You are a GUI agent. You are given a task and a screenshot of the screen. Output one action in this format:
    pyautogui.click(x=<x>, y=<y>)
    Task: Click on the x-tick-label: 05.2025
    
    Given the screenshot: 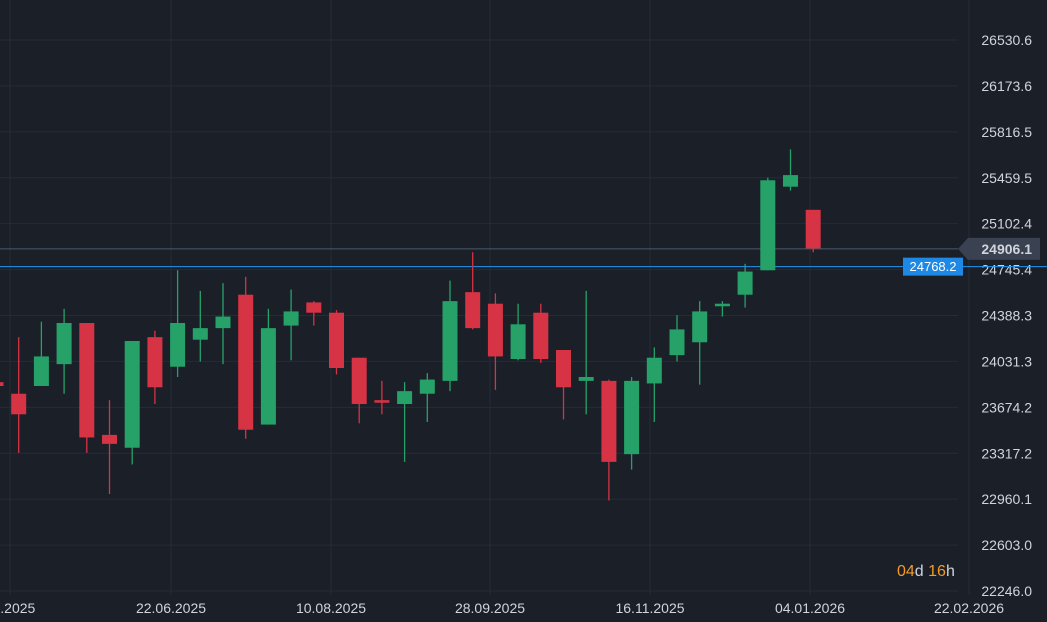 What is the action you would take?
    pyautogui.click(x=18, y=608)
    